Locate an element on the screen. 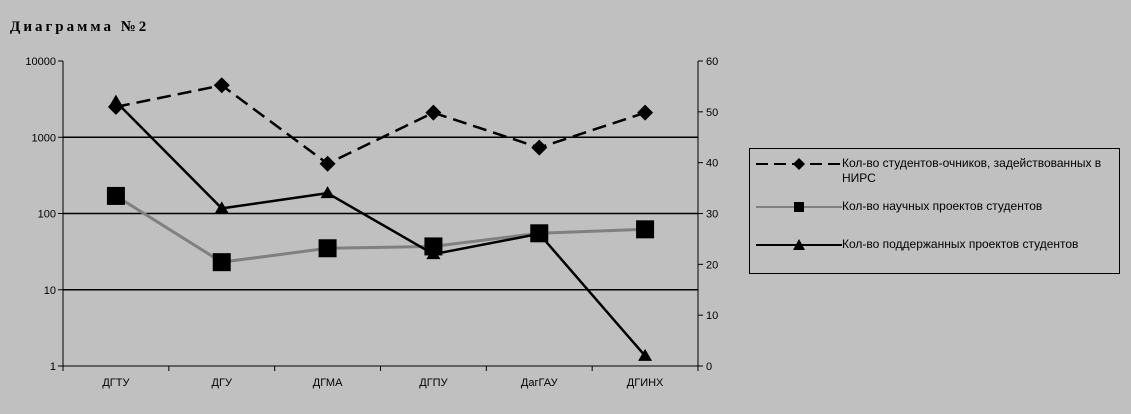 This screenshot has width=1131, height=414. legend-swatch-supported is located at coordinates (799, 244).